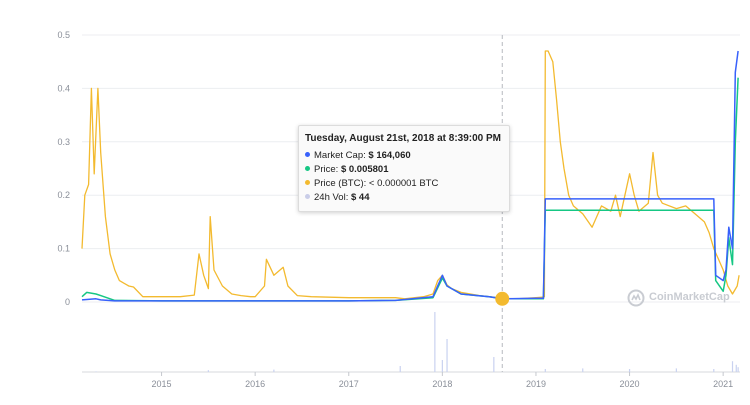 Image resolution: width=750 pixels, height=405 pixels. What do you see at coordinates (63, 168) in the screenshot?
I see `y-axis: 0 0.1 0.2 0.3 0.4 0.5` at bounding box center [63, 168].